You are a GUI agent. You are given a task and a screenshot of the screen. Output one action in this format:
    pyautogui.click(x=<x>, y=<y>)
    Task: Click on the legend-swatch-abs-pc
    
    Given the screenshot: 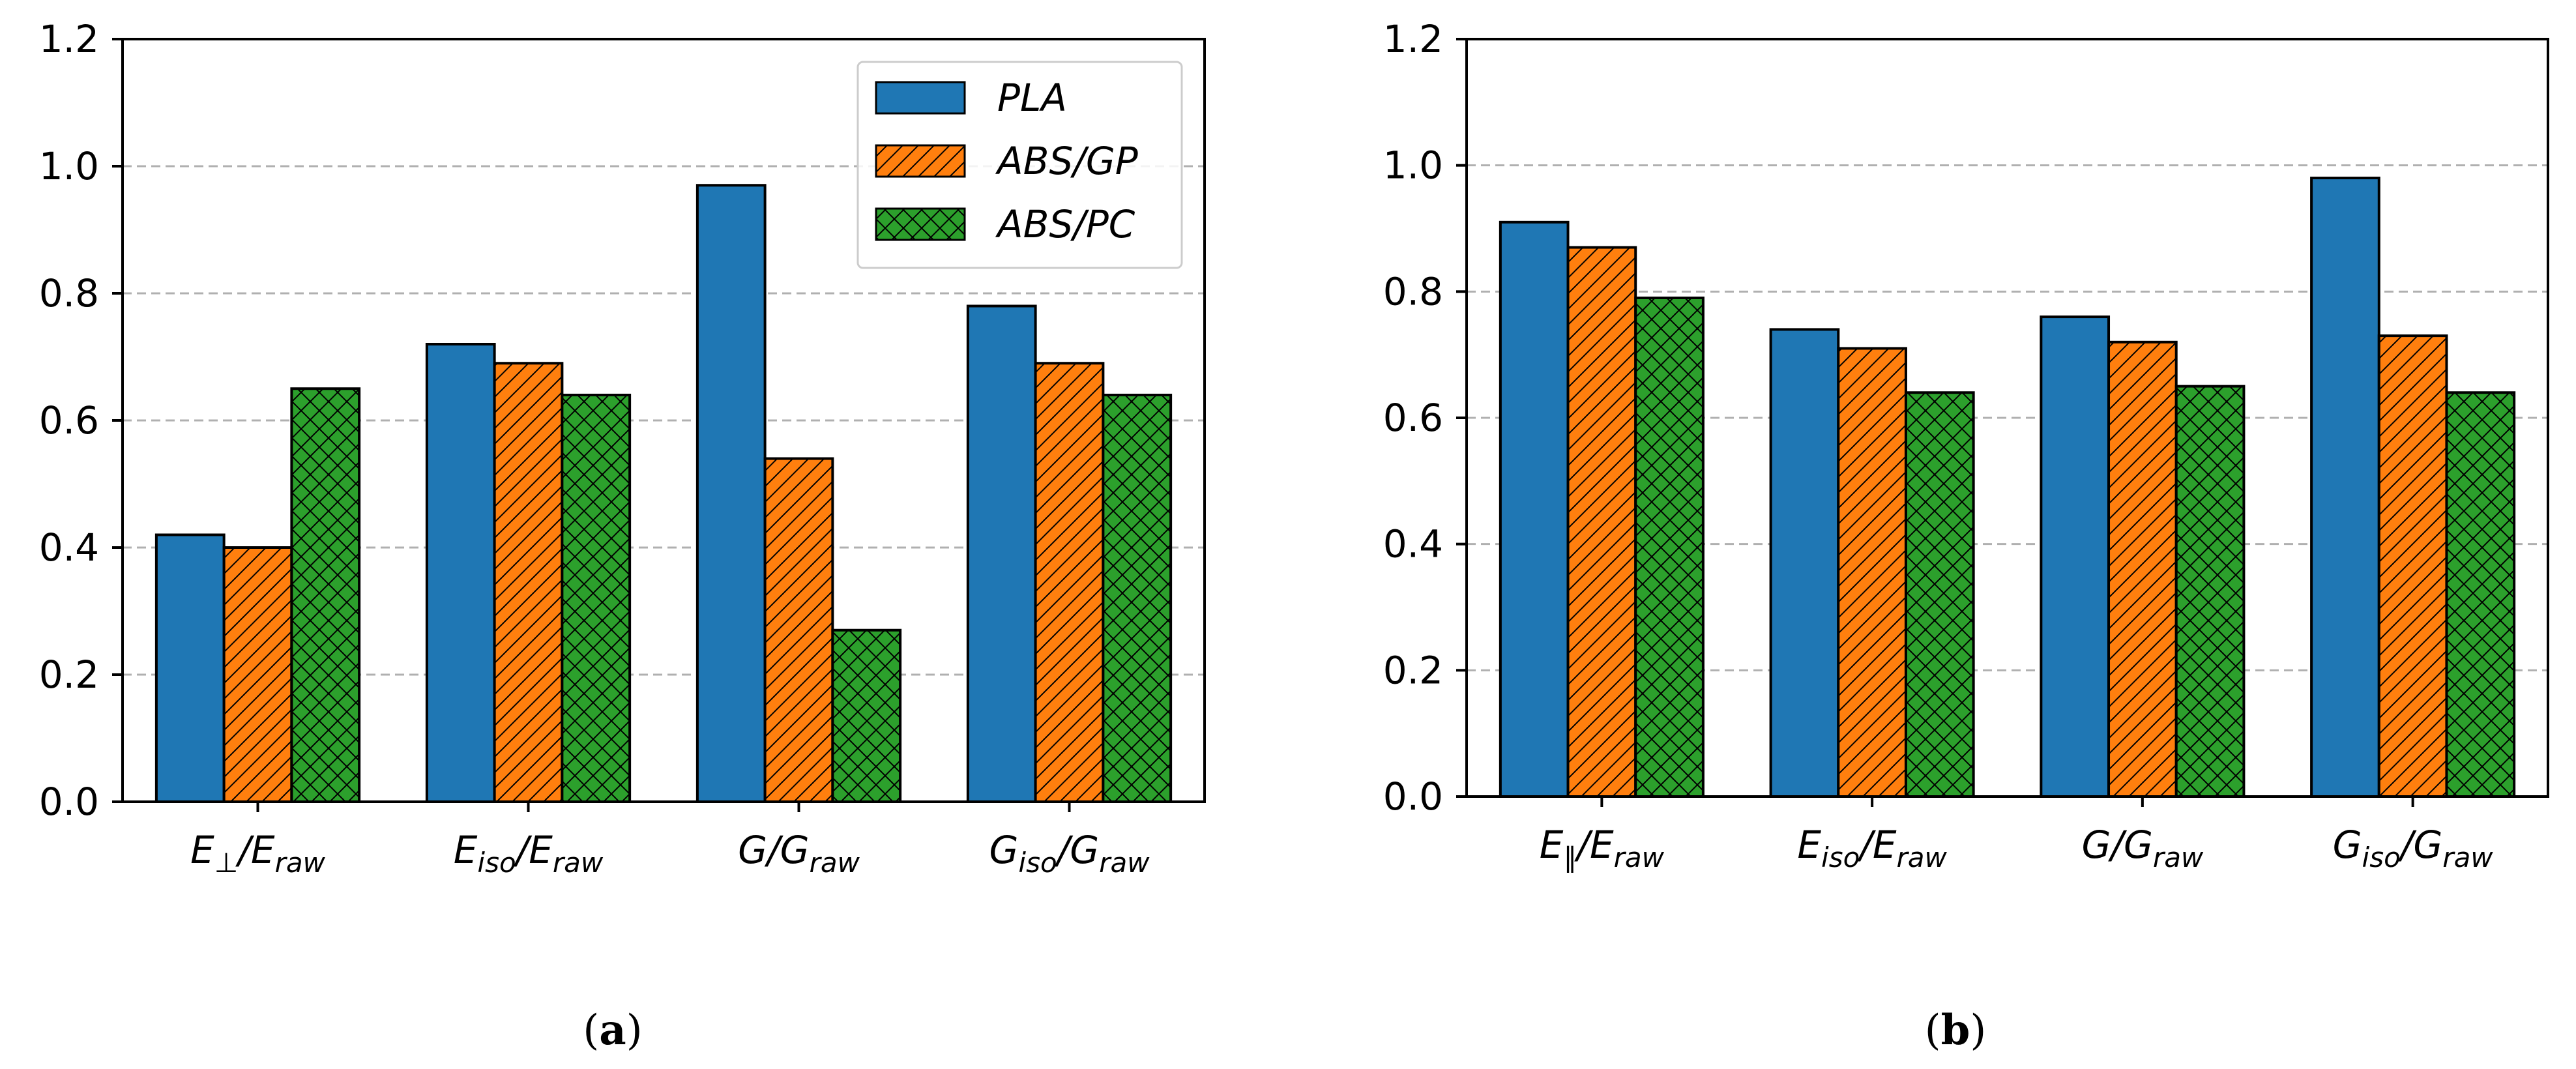 What is the action you would take?
    pyautogui.click(x=920, y=224)
    